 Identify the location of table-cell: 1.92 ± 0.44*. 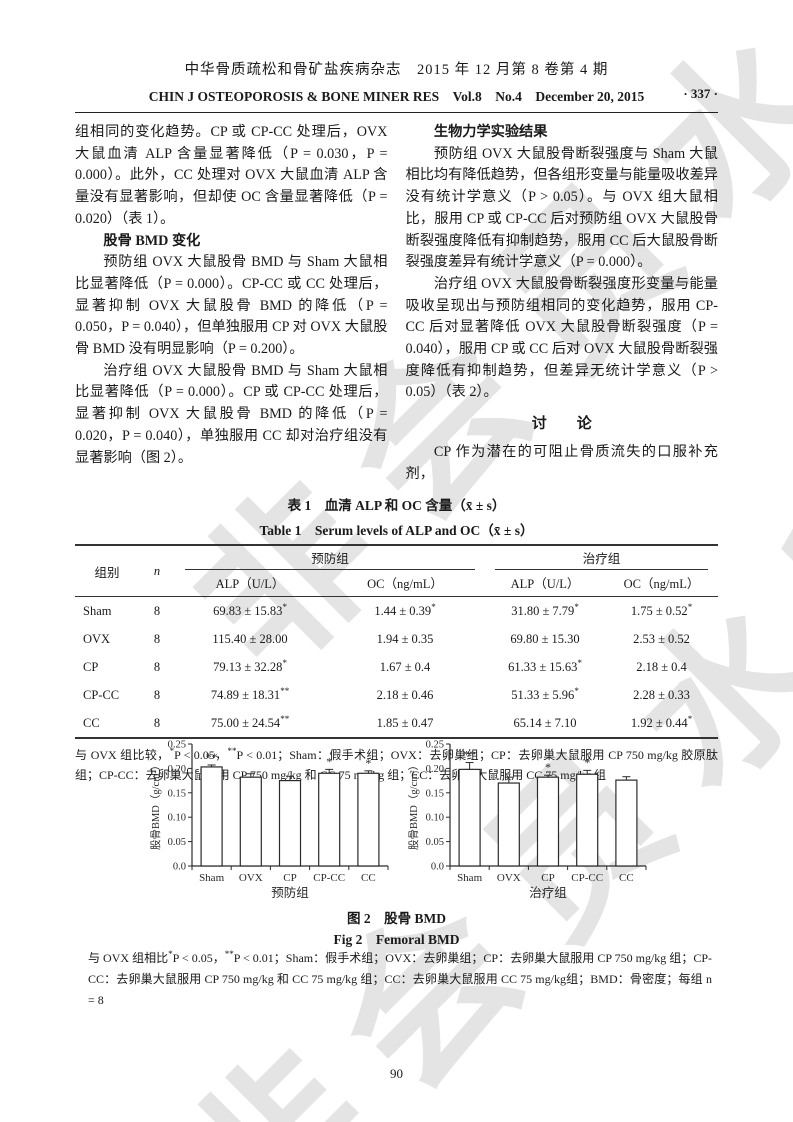
(661, 724).